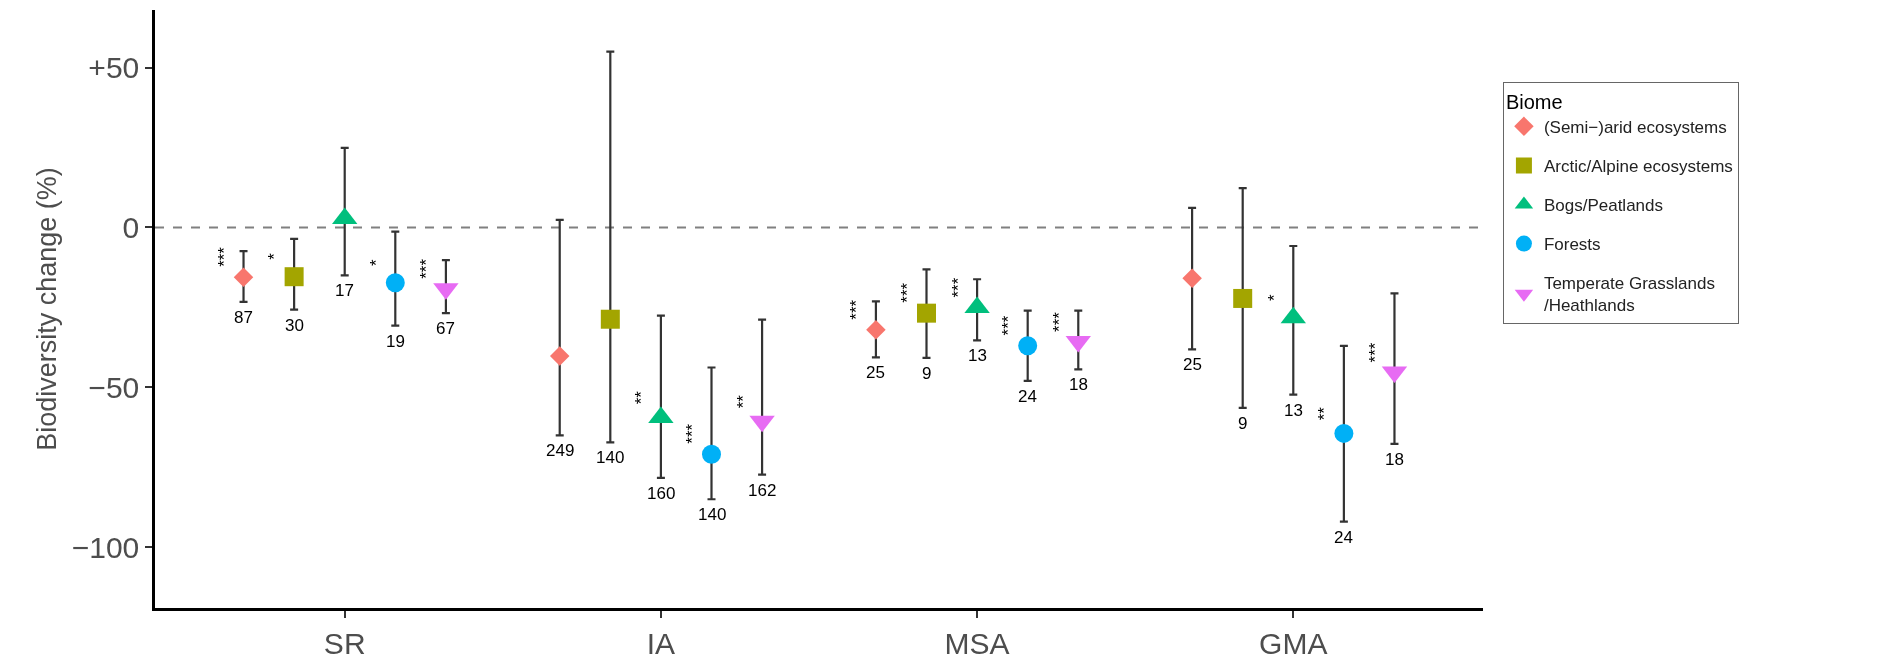 Image resolution: width=1883 pixels, height=670 pixels. What do you see at coordinates (395, 341) in the screenshot?
I see `annotation: 19` at bounding box center [395, 341].